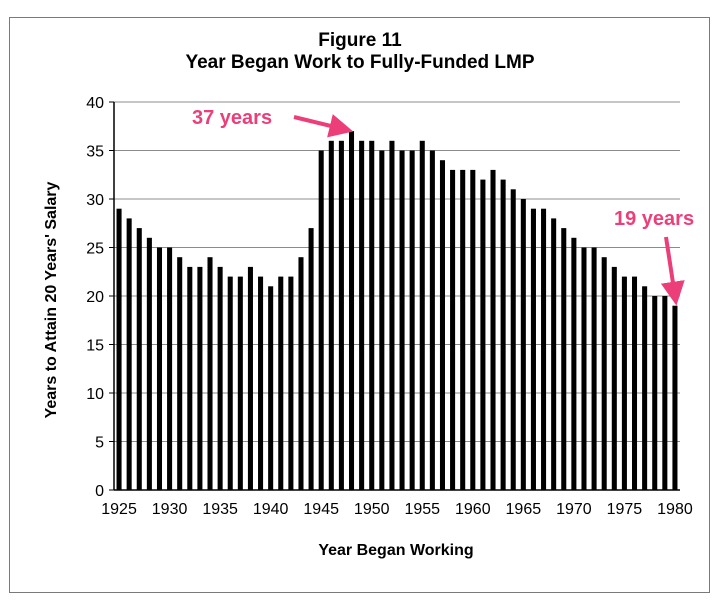 The width and height of the screenshot is (720, 603). I want to click on x-tick-label: 1955, so click(422, 509).